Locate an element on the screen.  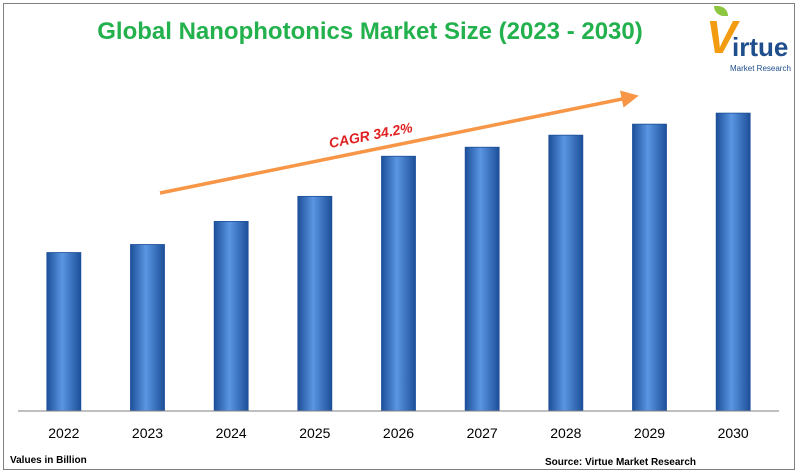
x-tick-label-2022: 2022 is located at coordinates (63, 433).